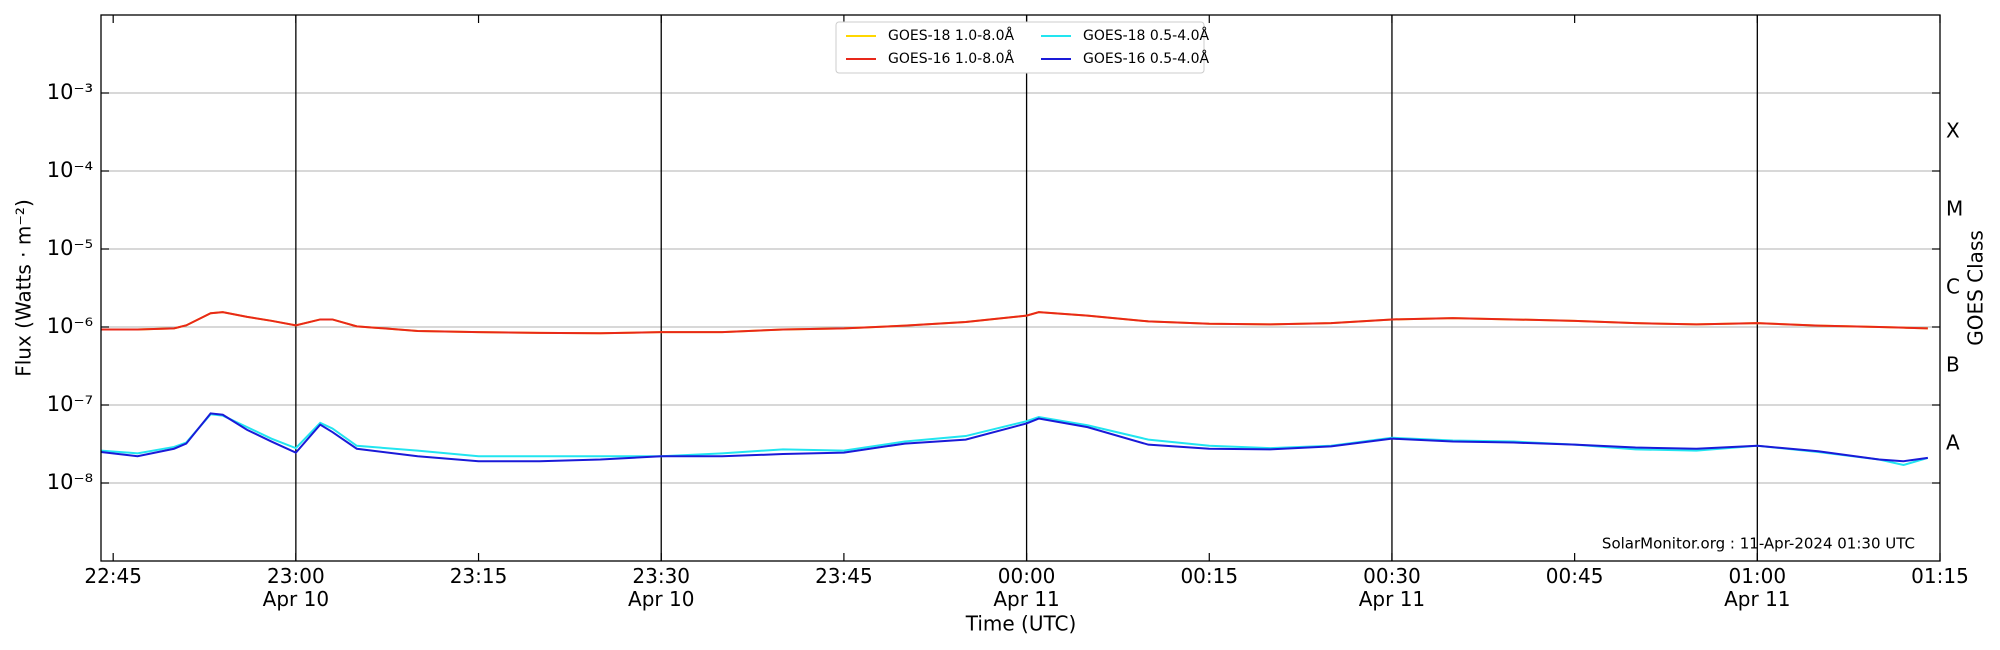  Describe the element at coordinates (1953, 131) in the screenshot. I see `class-label: X` at that location.